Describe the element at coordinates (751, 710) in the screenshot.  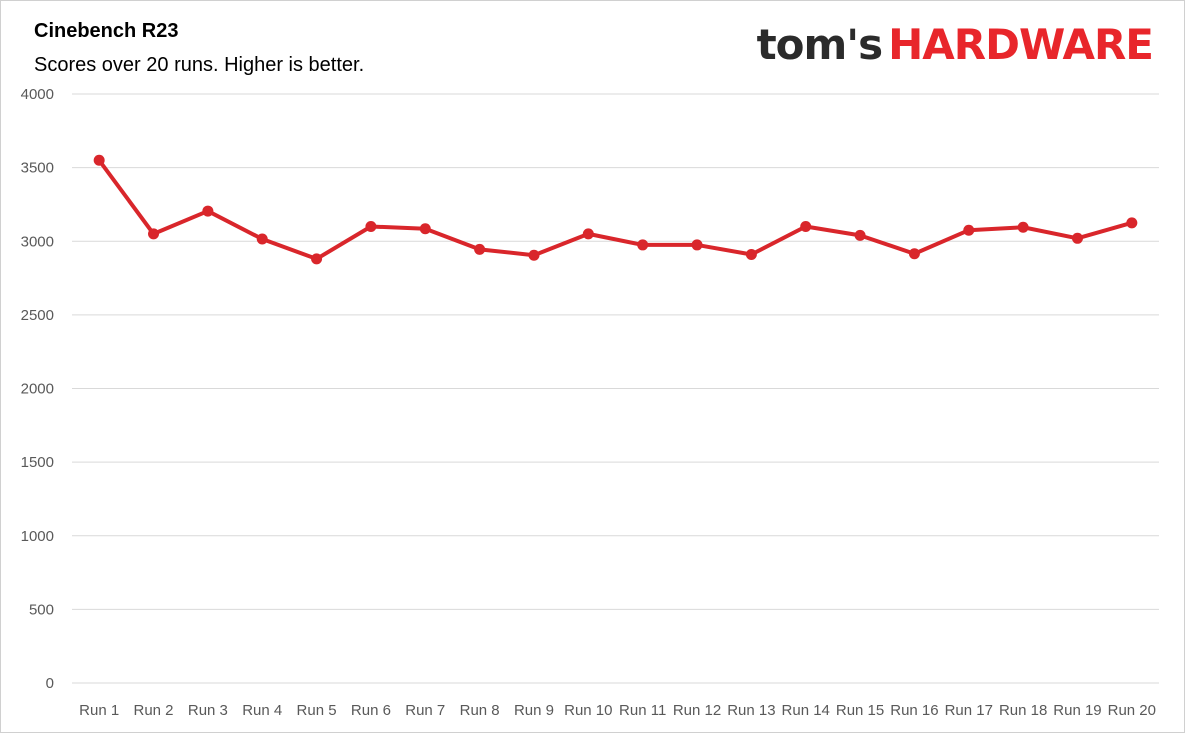
I see `x-tick-label: Run 13` at that location.